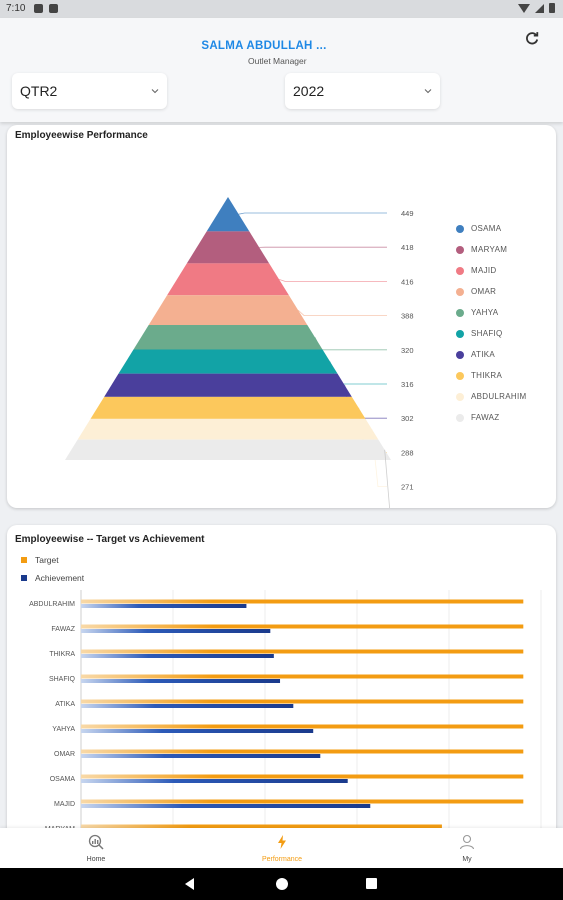  I want to click on nav-home: Home, so click(96, 848).